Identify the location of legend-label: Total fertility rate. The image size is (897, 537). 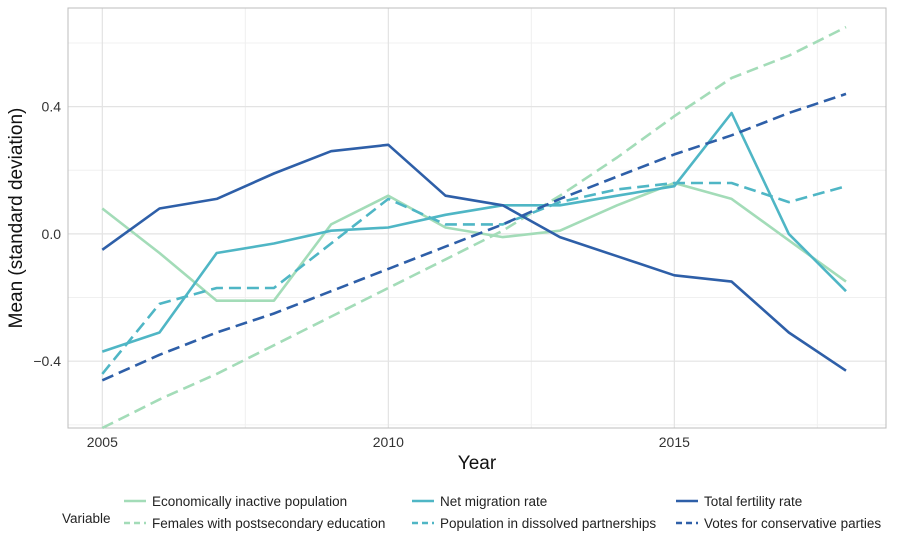
(753, 501).